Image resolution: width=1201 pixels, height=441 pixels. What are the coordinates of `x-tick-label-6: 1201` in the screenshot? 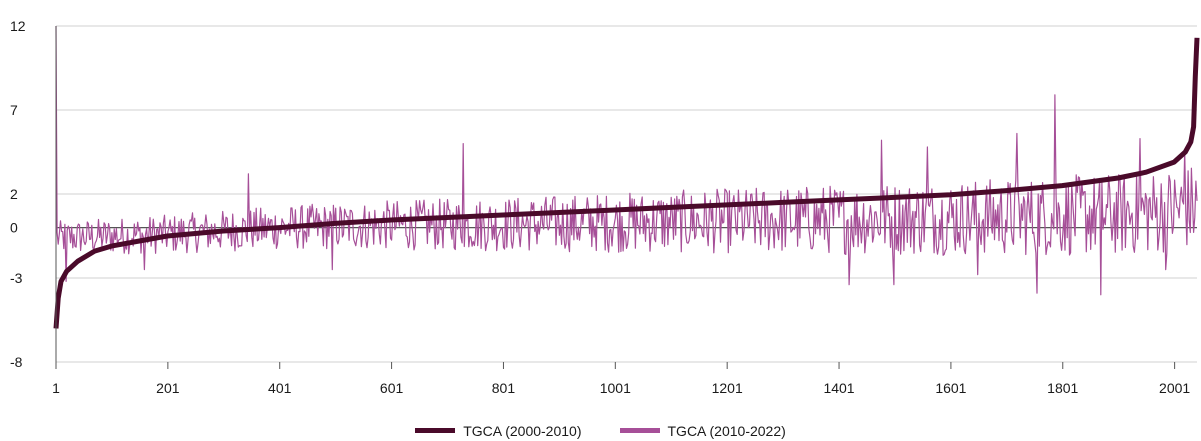 It's located at (727, 388).